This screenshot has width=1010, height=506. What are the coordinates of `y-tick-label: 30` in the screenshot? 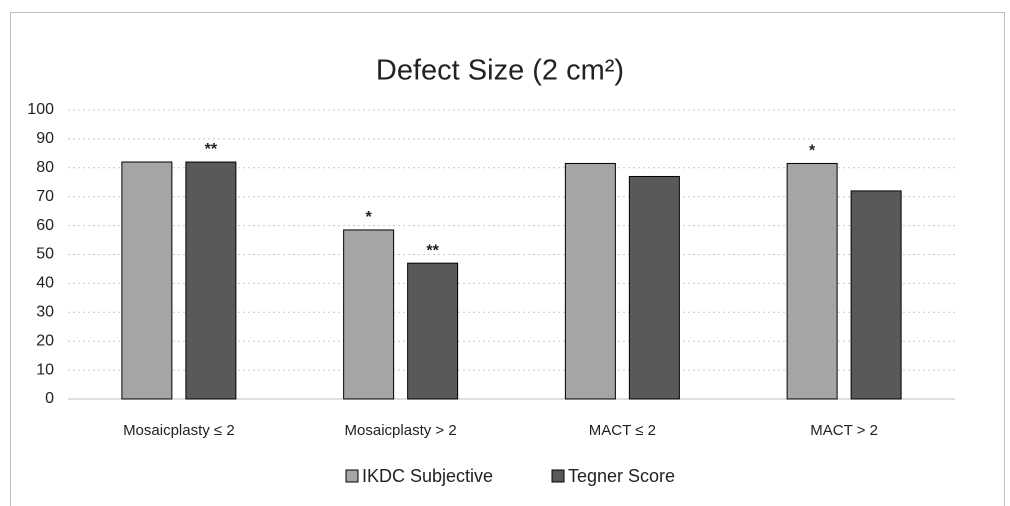 It's located at (45, 312).